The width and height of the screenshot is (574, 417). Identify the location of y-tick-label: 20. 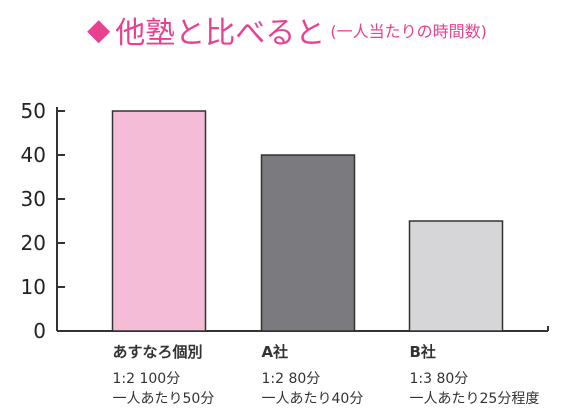
(33, 243).